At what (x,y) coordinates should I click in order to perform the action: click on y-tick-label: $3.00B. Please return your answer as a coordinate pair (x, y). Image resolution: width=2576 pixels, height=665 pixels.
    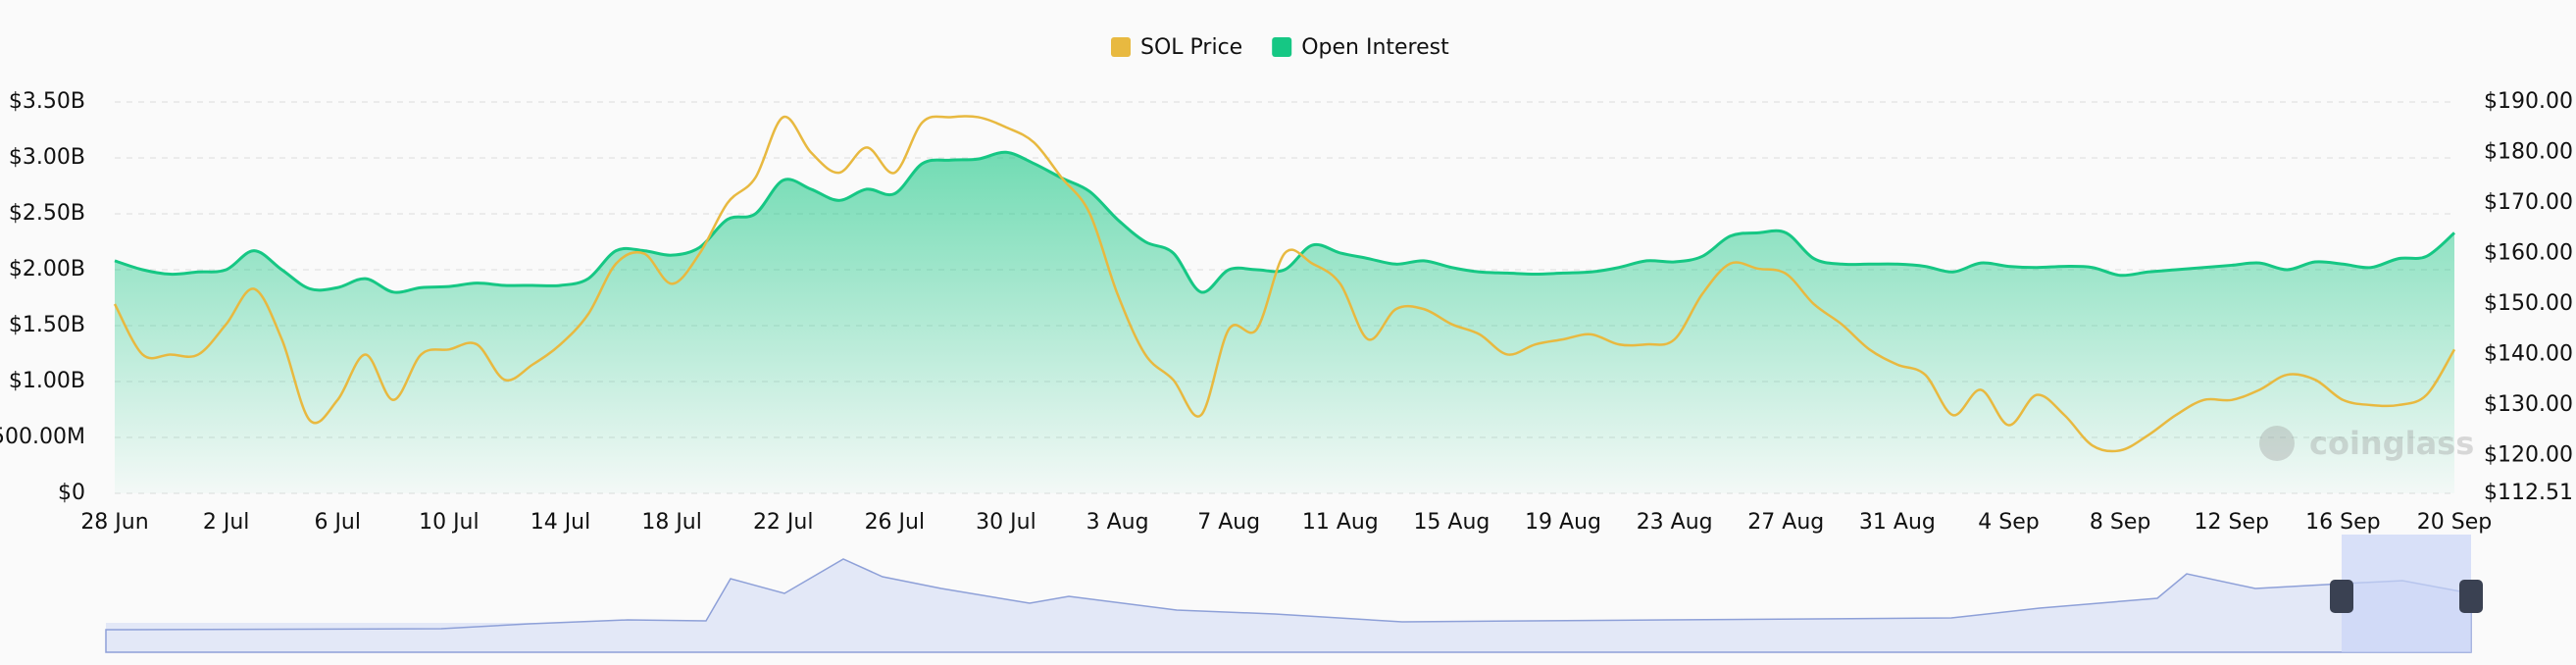
    Looking at the image, I should click on (47, 157).